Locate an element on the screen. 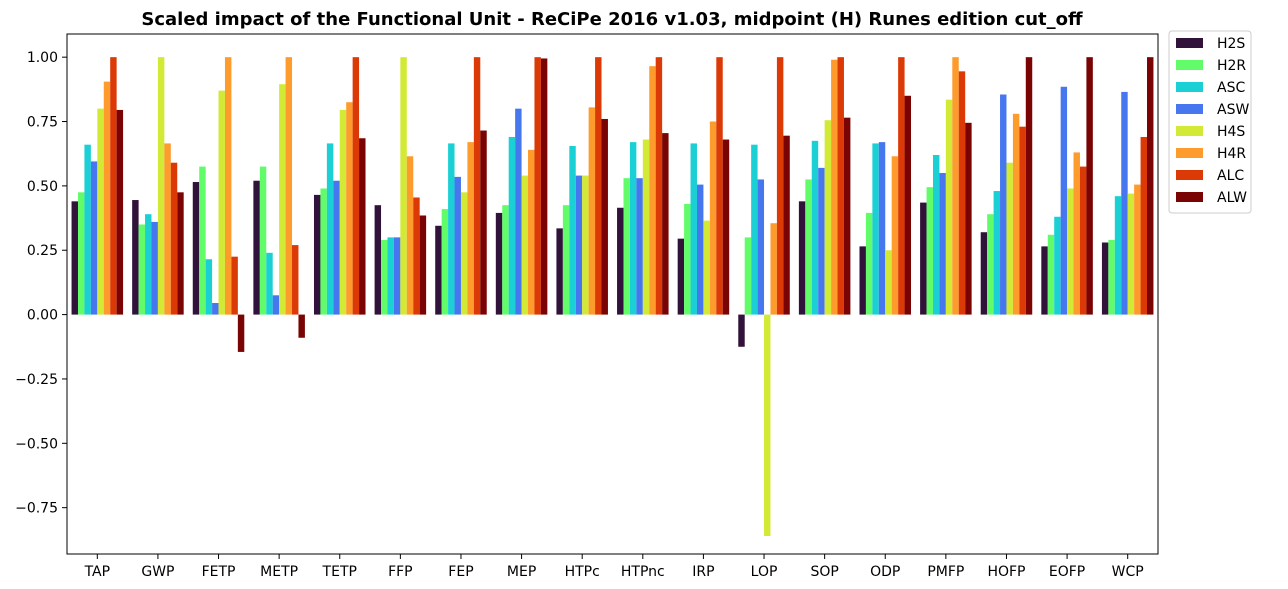 This screenshot has width=1288, height=589. bar-asc-lop is located at coordinates (754, 229).